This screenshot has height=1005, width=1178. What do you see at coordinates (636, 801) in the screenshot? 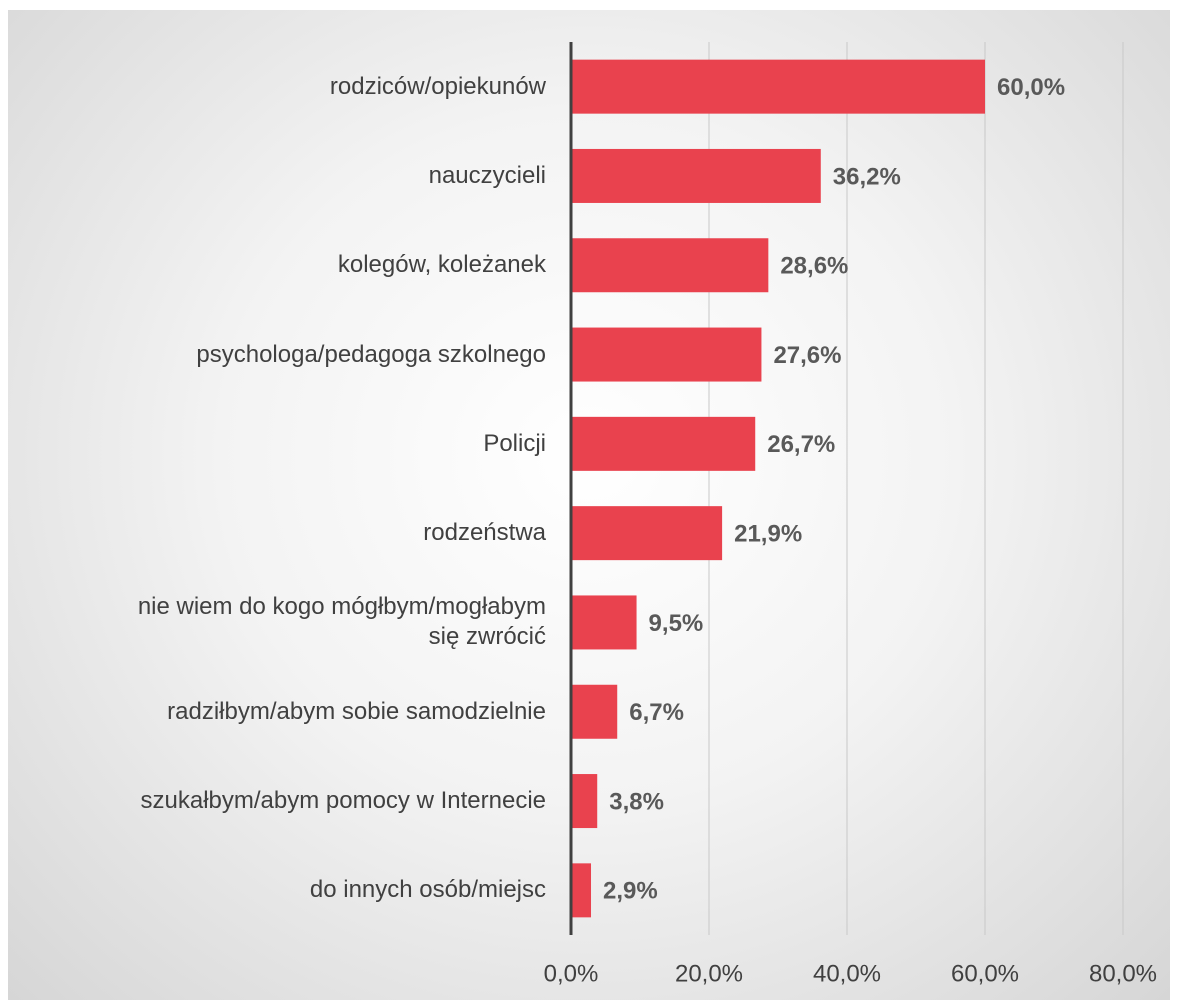
I see `value-label: 3,8%` at bounding box center [636, 801].